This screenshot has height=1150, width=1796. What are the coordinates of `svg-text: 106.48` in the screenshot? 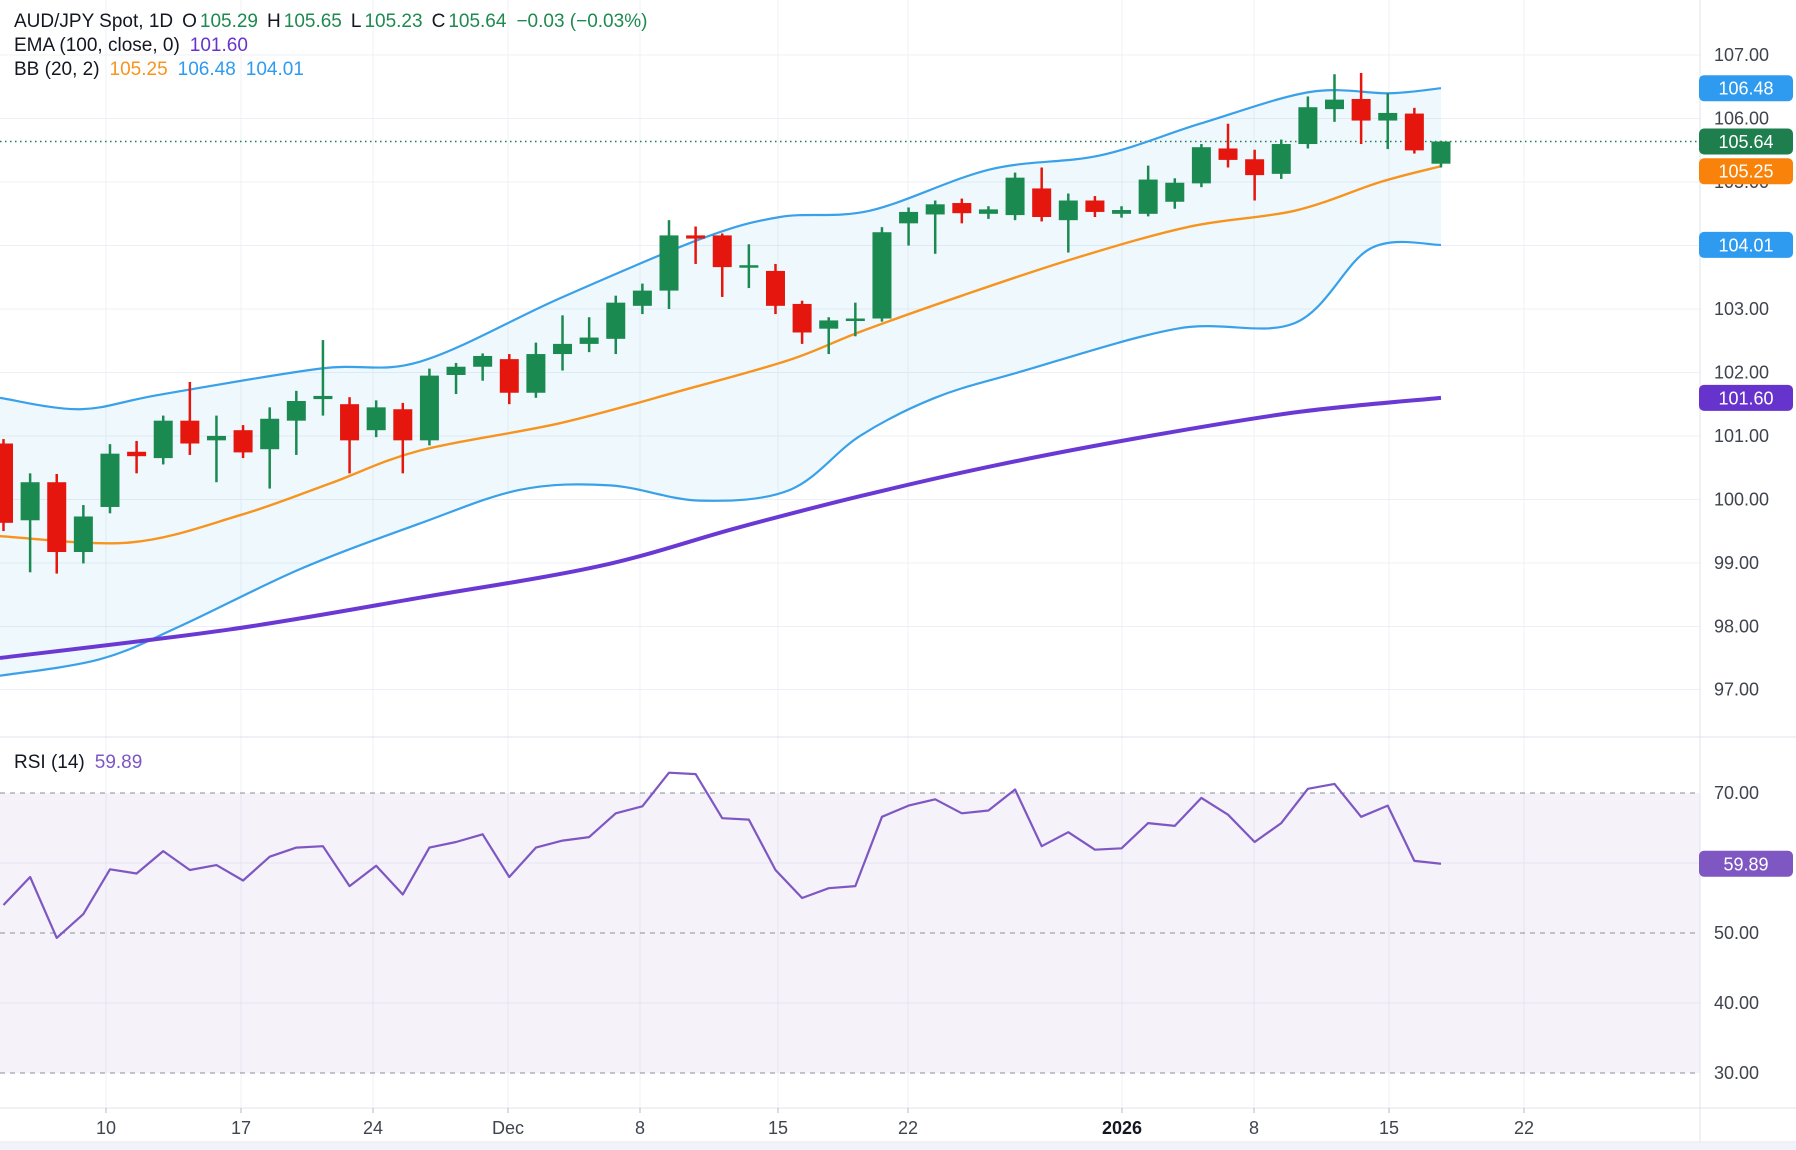 It's located at (1745, 89).